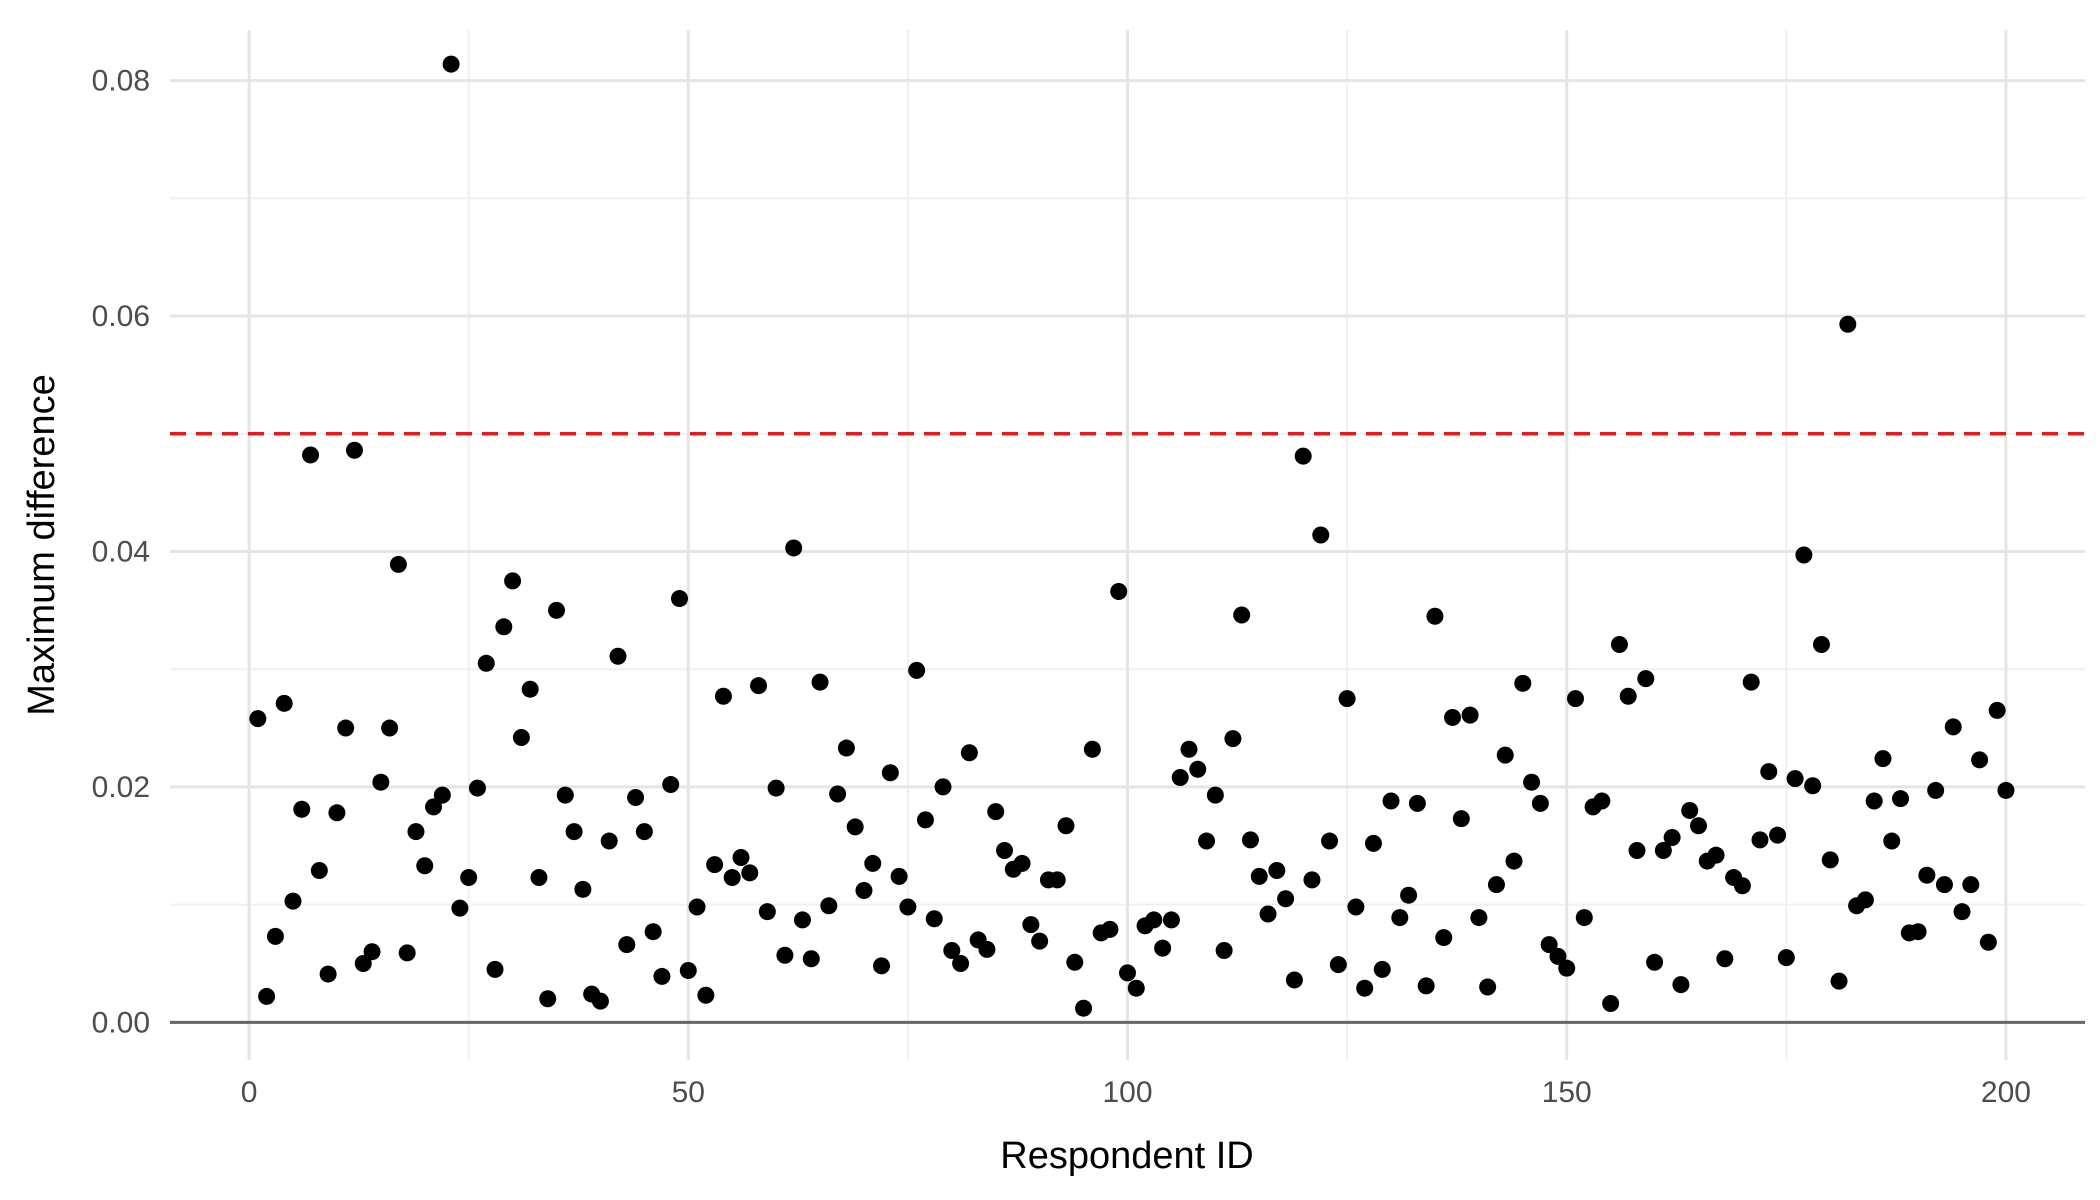 The width and height of the screenshot is (2100, 1200). I want to click on x-tick-label: 50, so click(688, 1092).